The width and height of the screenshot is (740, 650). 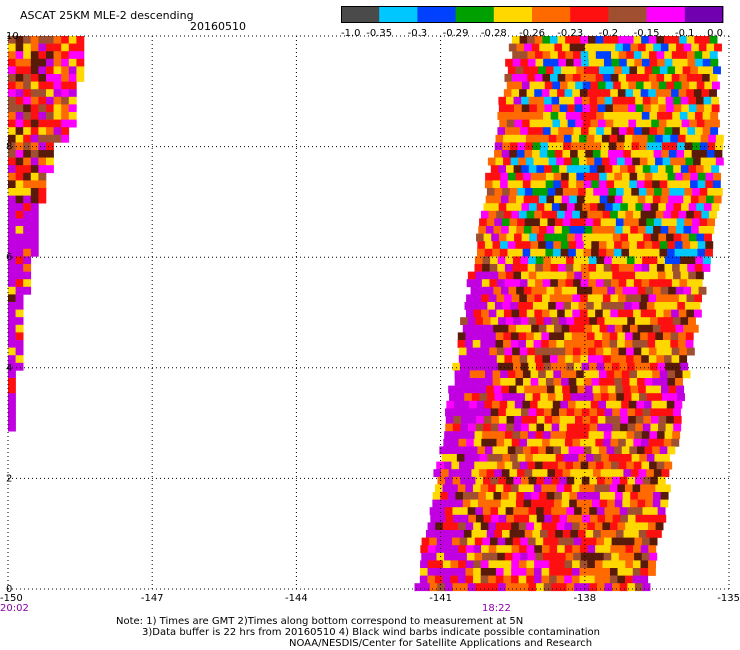 I want to click on colorbar-swatch, so click(x=437, y=14).